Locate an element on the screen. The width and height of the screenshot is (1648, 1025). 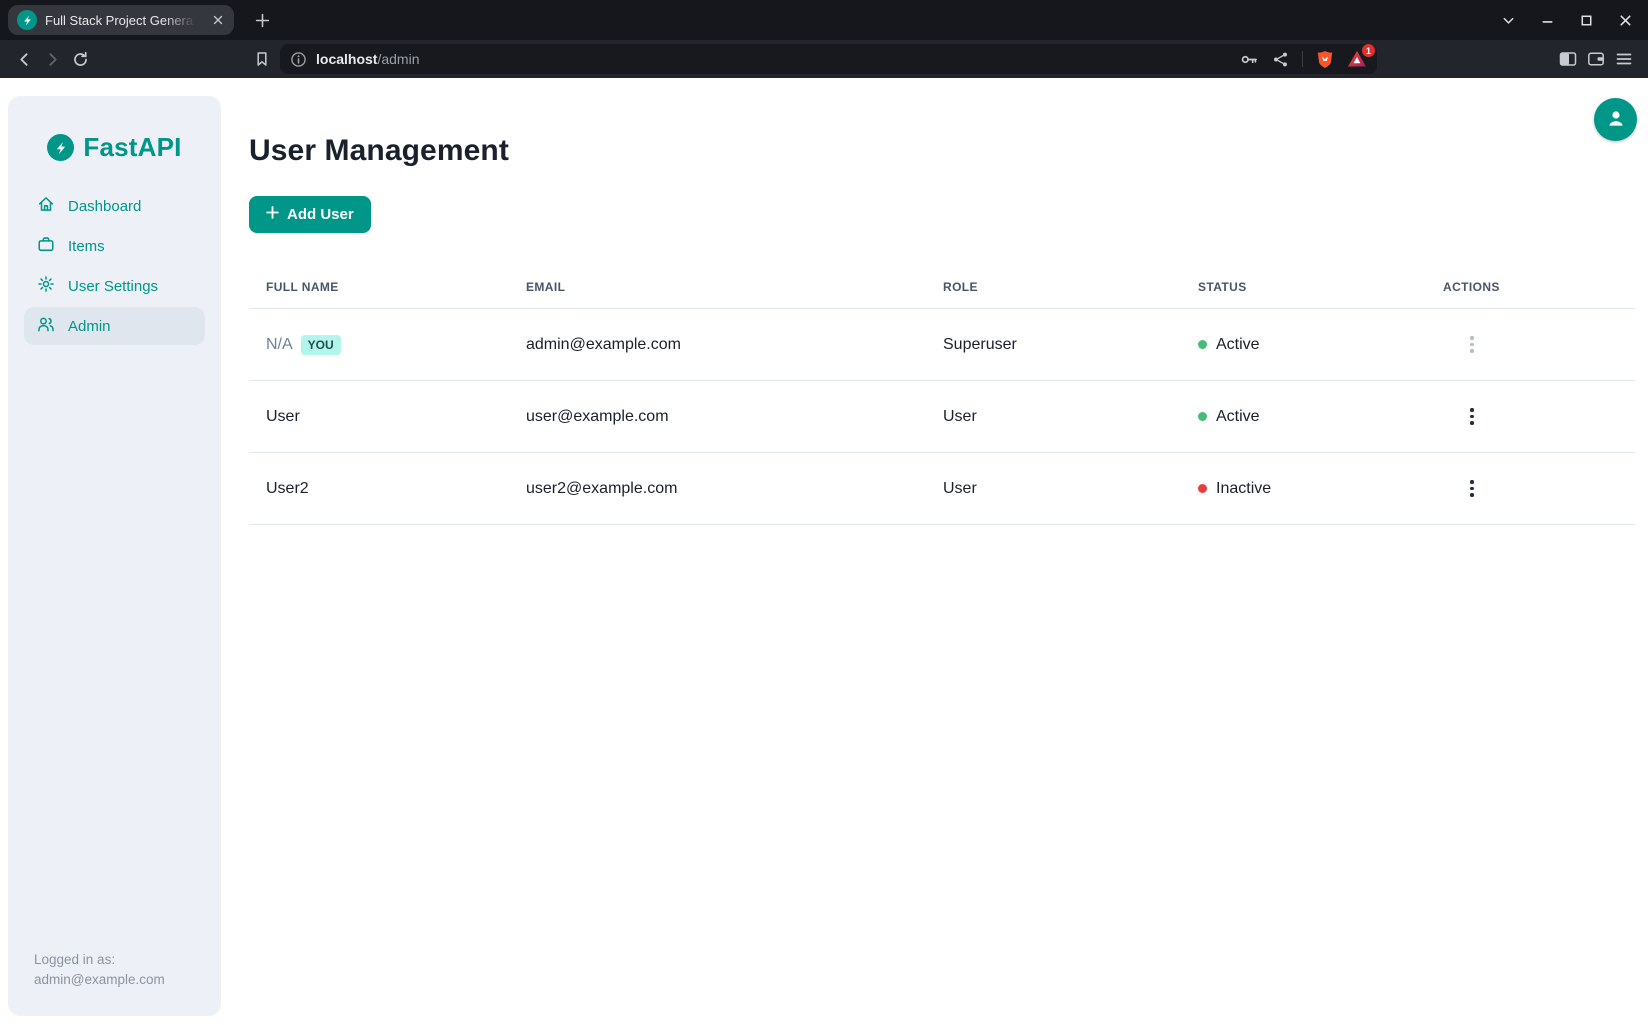
window-controls is located at coordinates (1566, 20).